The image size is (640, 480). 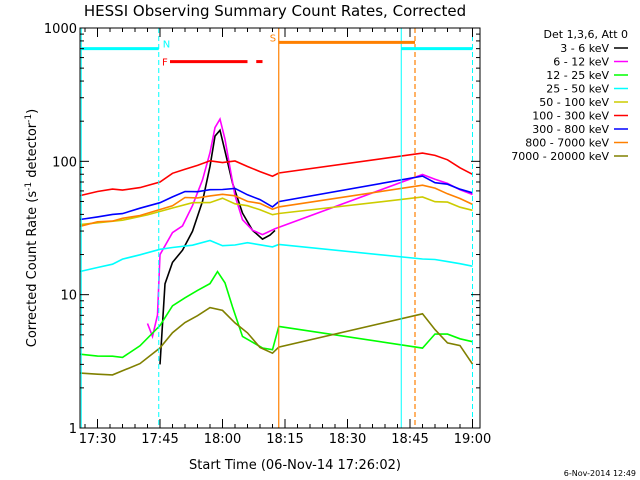 I want to click on y-axis-label: Corrected Count Rate (s-1 detector-1), so click(x=32, y=228).